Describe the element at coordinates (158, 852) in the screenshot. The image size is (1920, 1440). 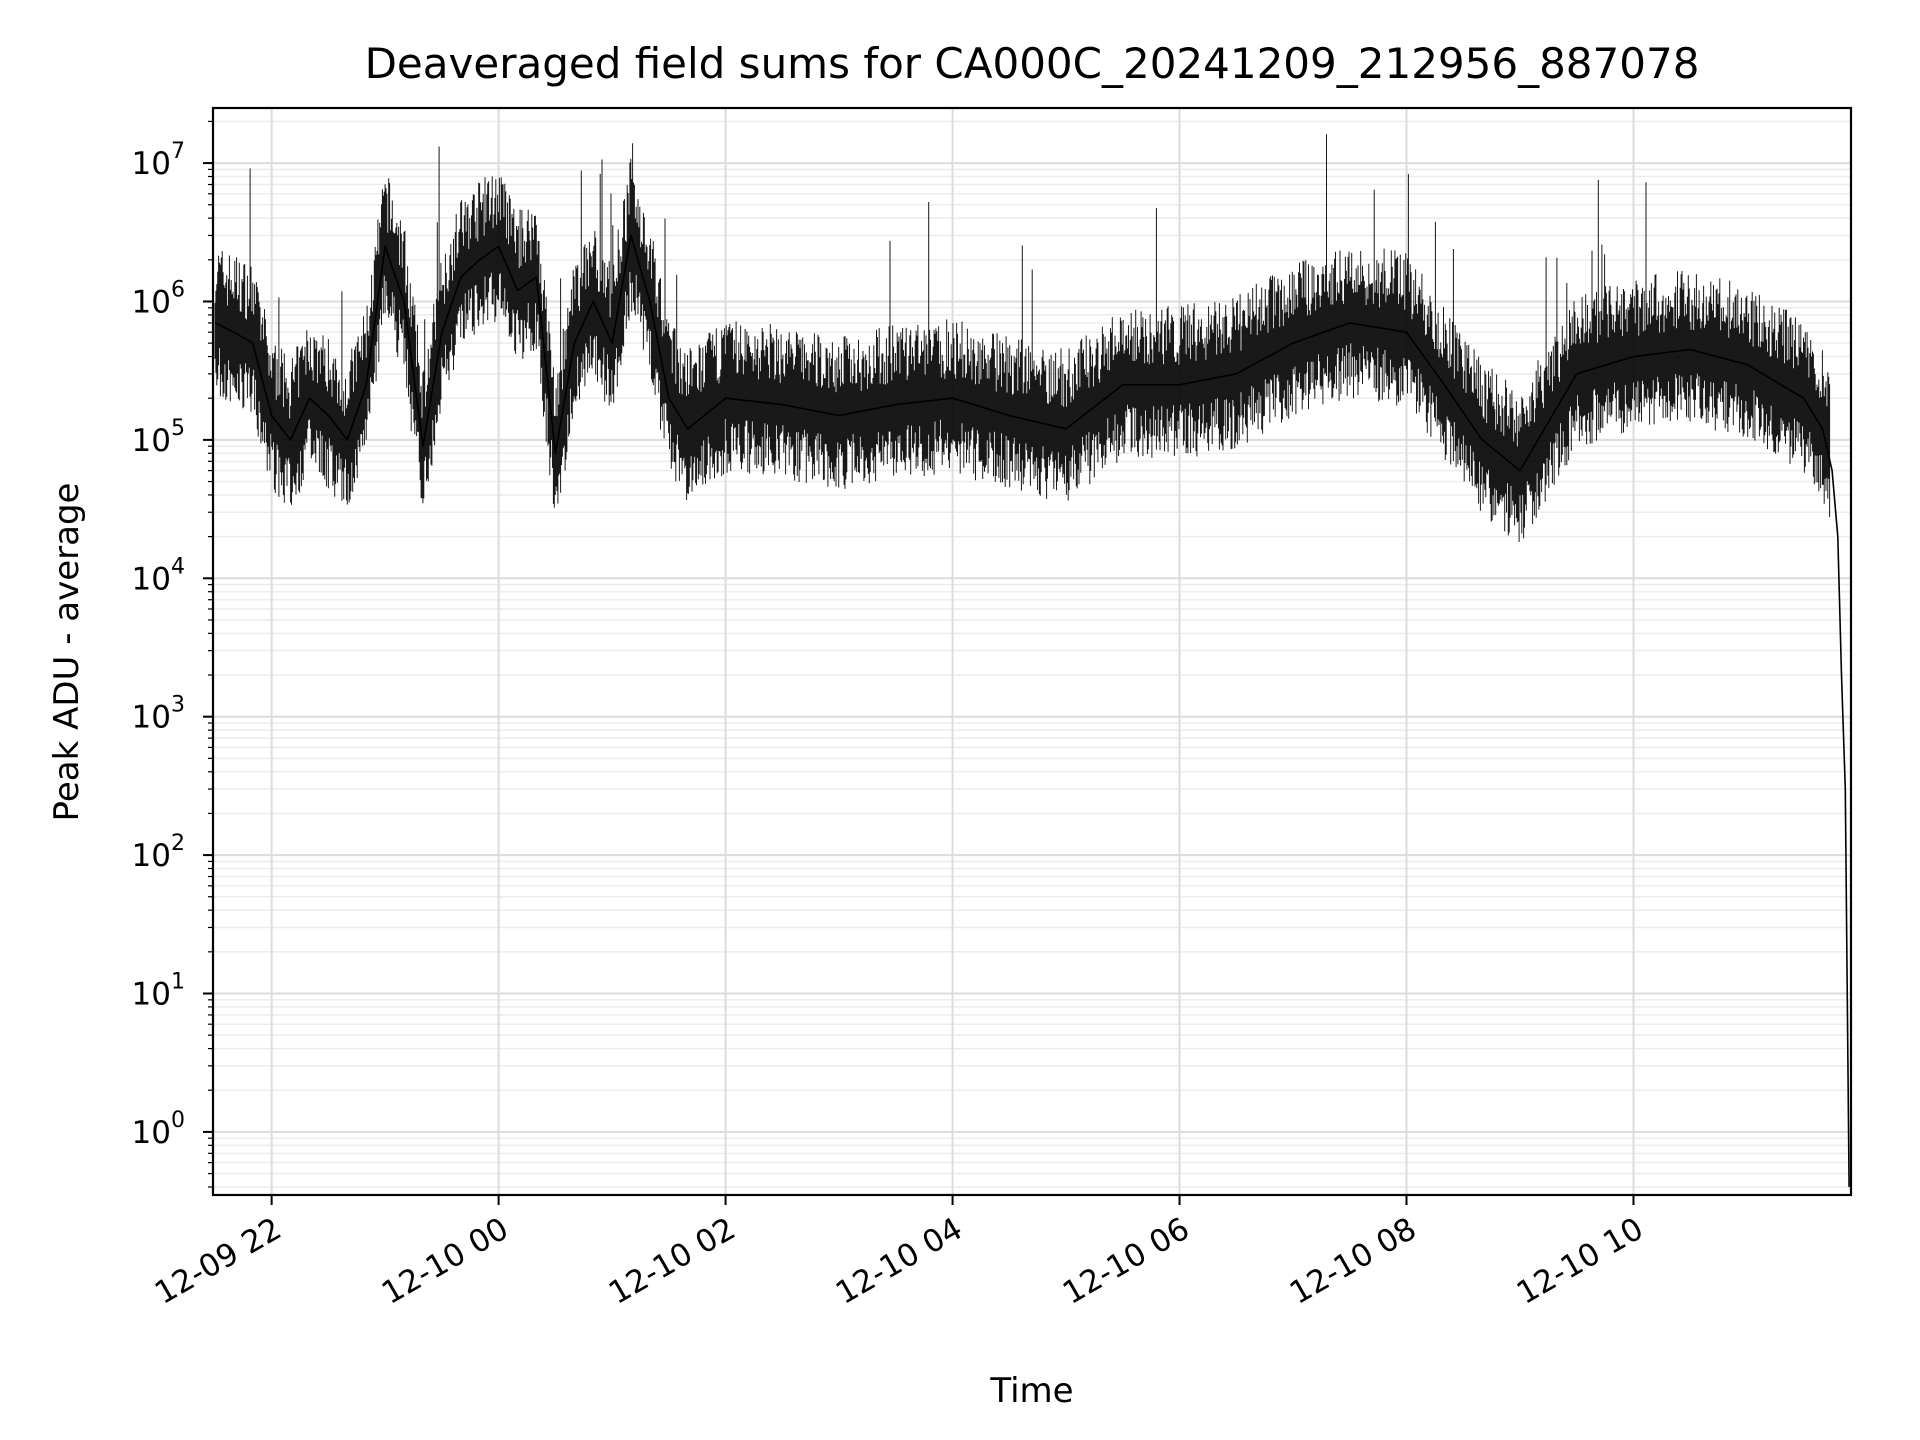
I see `y-tick-label: 10²` at that location.